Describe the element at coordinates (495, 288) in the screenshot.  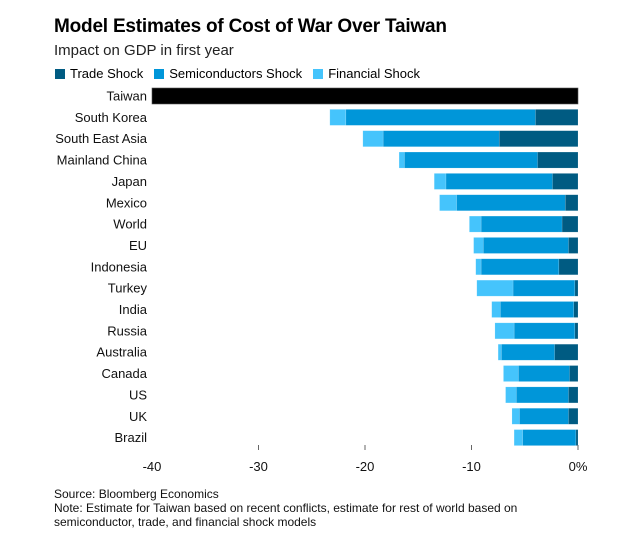
I see `bar-turkey-financial-shock` at that location.